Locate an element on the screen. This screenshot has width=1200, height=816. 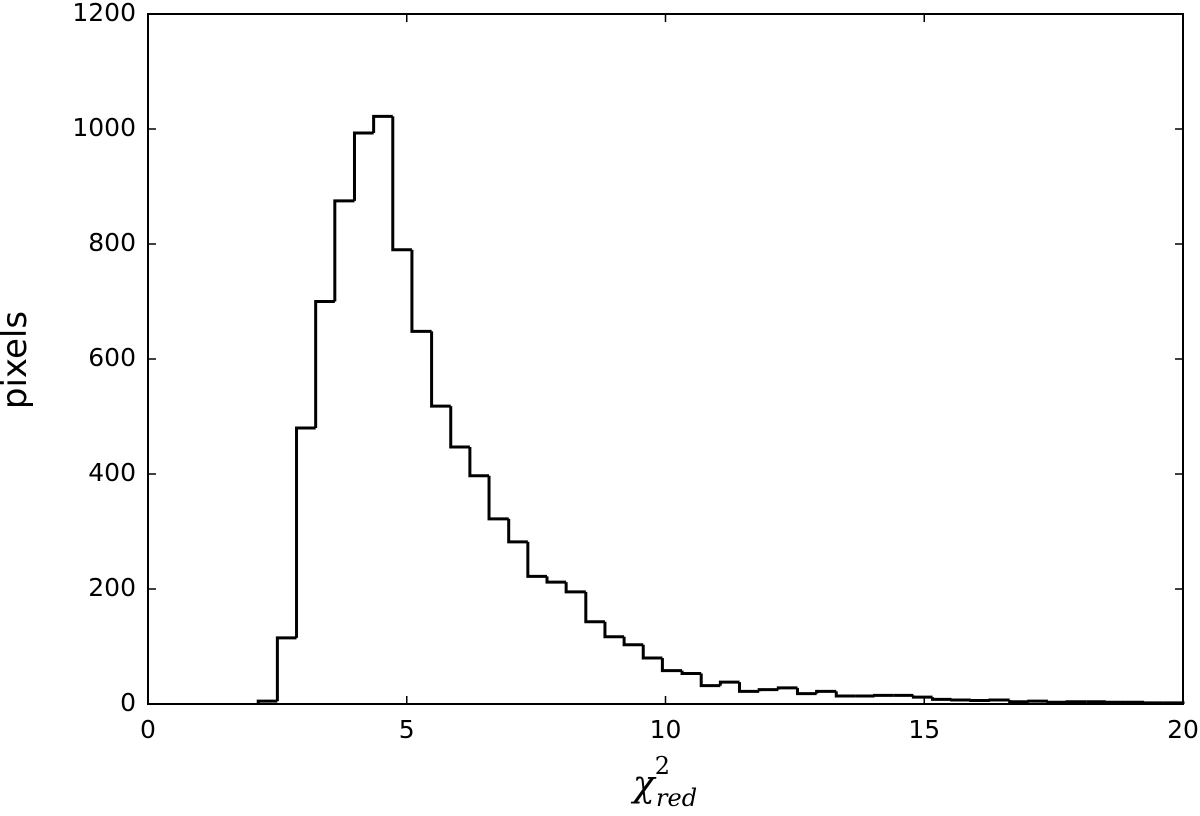
y-tick-label: 0 is located at coordinates (128, 702).